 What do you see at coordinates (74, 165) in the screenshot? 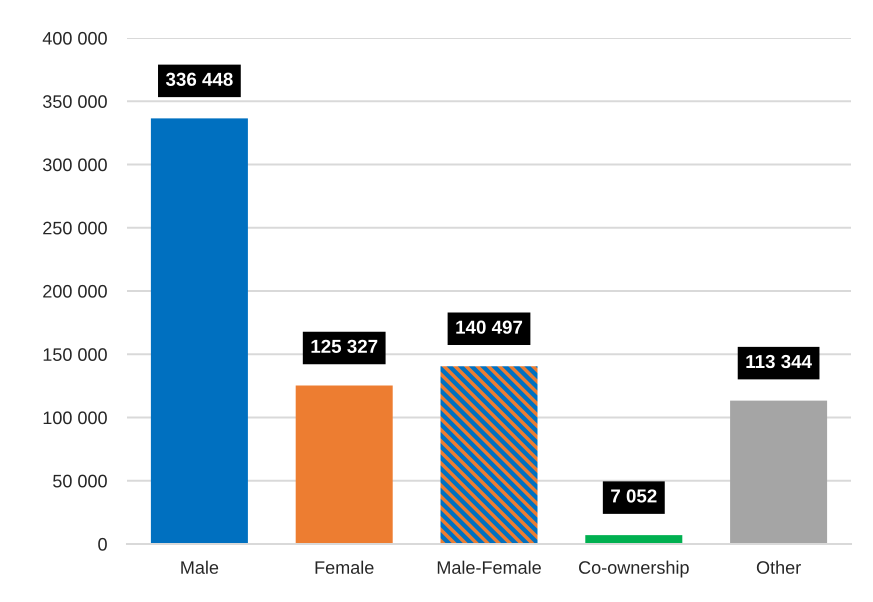
I see `y-tick-label: 300 000` at bounding box center [74, 165].